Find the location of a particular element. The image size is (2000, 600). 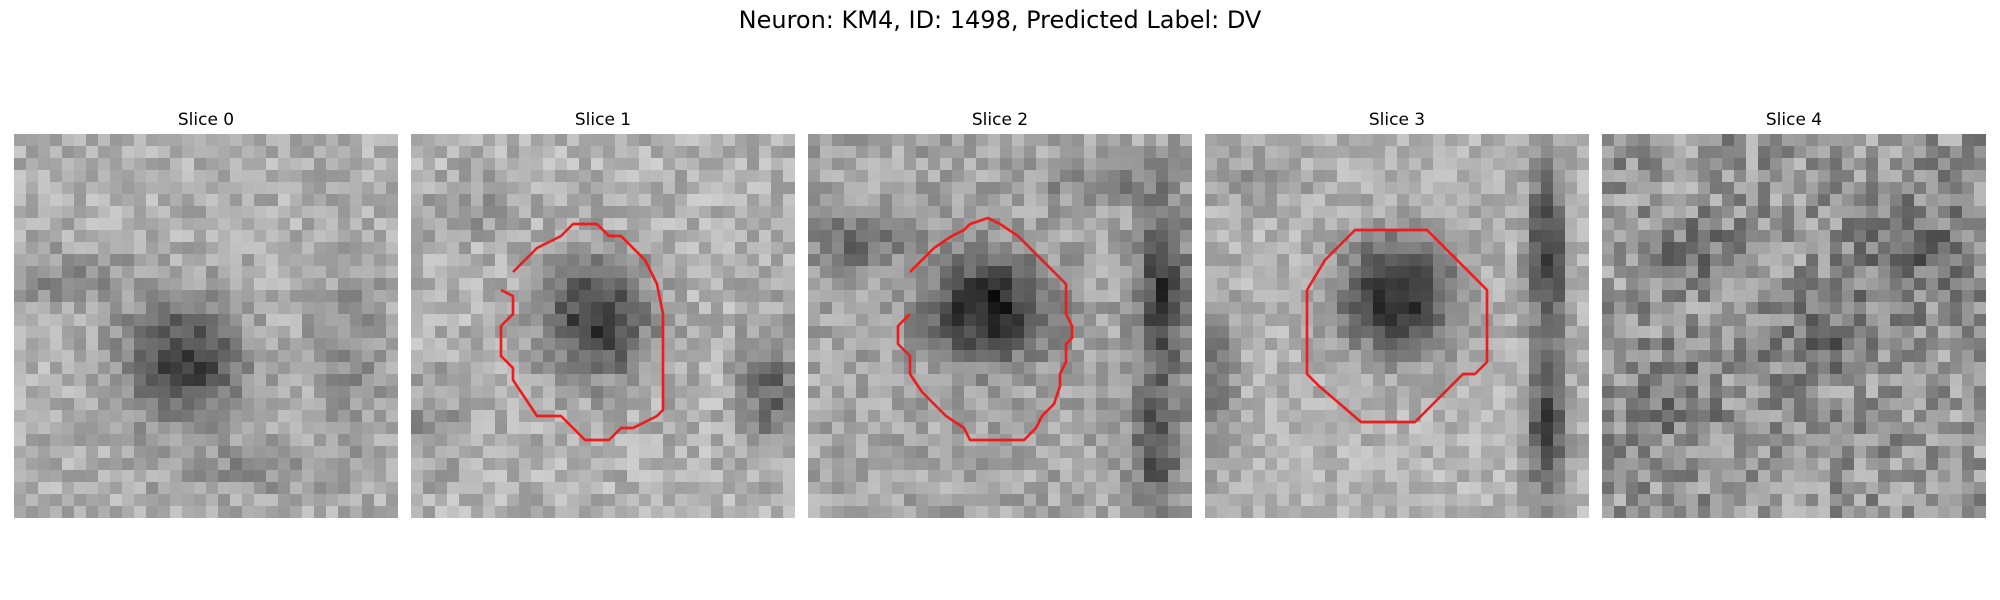

slice-3-contour is located at coordinates (1397, 326).